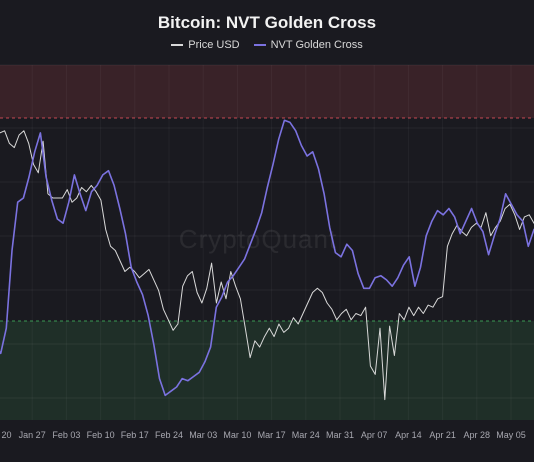 This screenshot has height=462, width=534. Describe the element at coordinates (101, 435) in the screenshot. I see `x-tick-label: Feb 10` at that location.